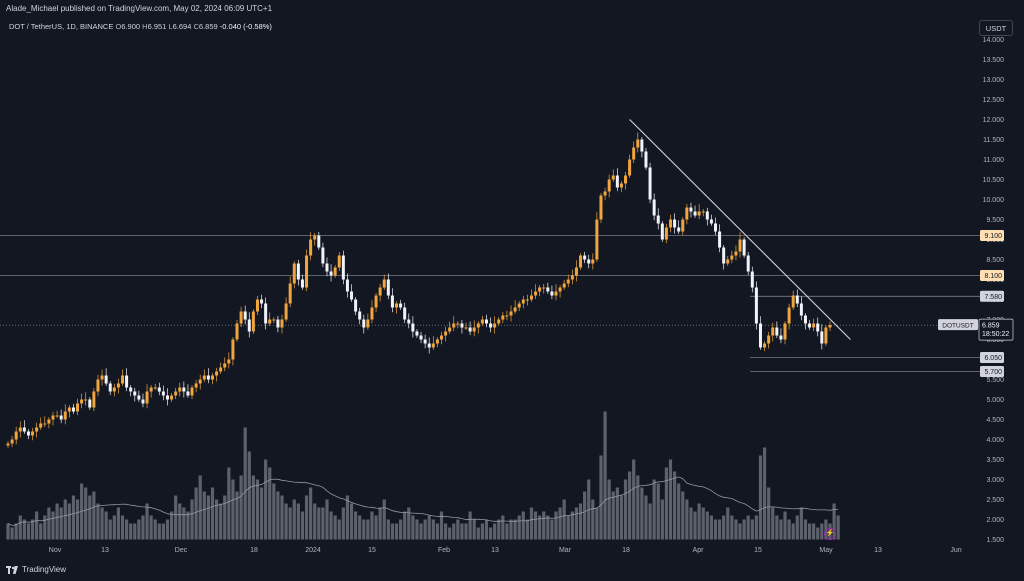 Image resolution: width=1024 pixels, height=581 pixels. Describe the element at coordinates (208, 26) in the screenshot. I see `close-value: 6.859` at that location.